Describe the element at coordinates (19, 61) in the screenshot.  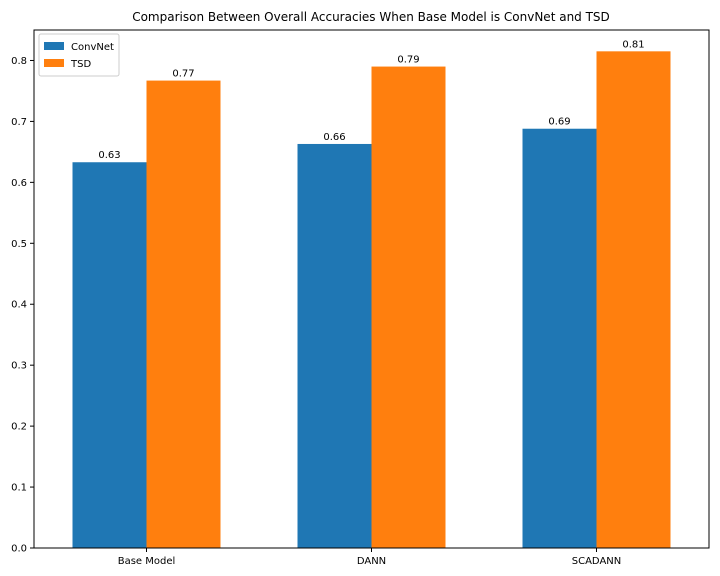
I see `y-tick-label: 0.8` at that location.